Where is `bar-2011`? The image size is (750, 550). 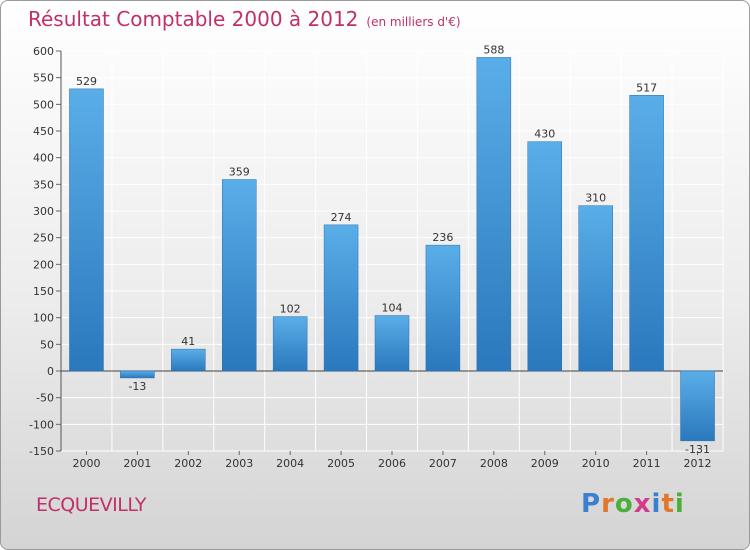
bar-2011 is located at coordinates (646, 233).